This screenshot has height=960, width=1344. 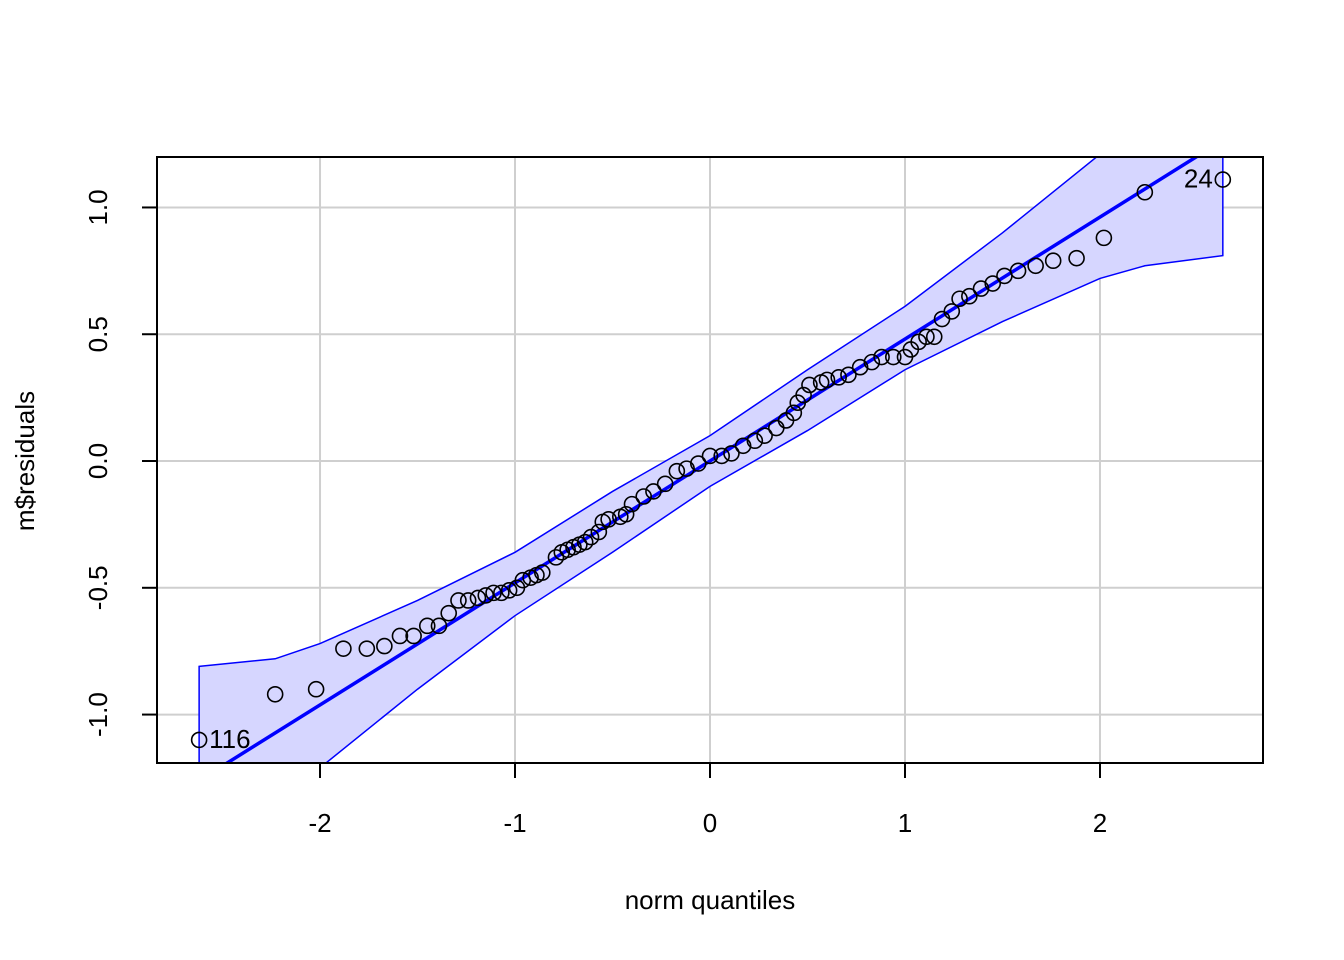 I want to click on point-label: 24, so click(x=1198, y=178).